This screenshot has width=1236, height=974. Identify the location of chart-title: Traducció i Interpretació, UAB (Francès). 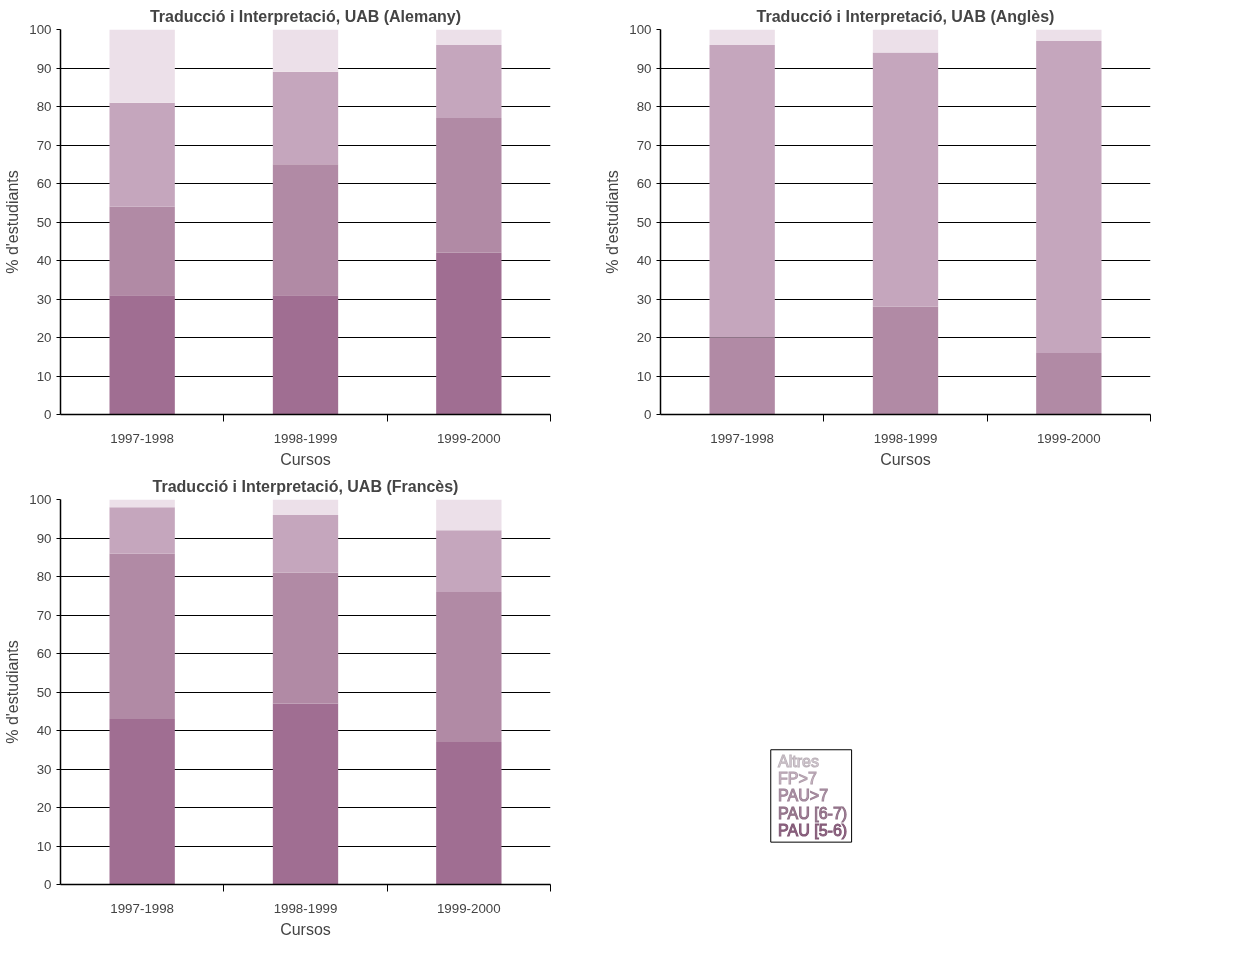
(305, 486).